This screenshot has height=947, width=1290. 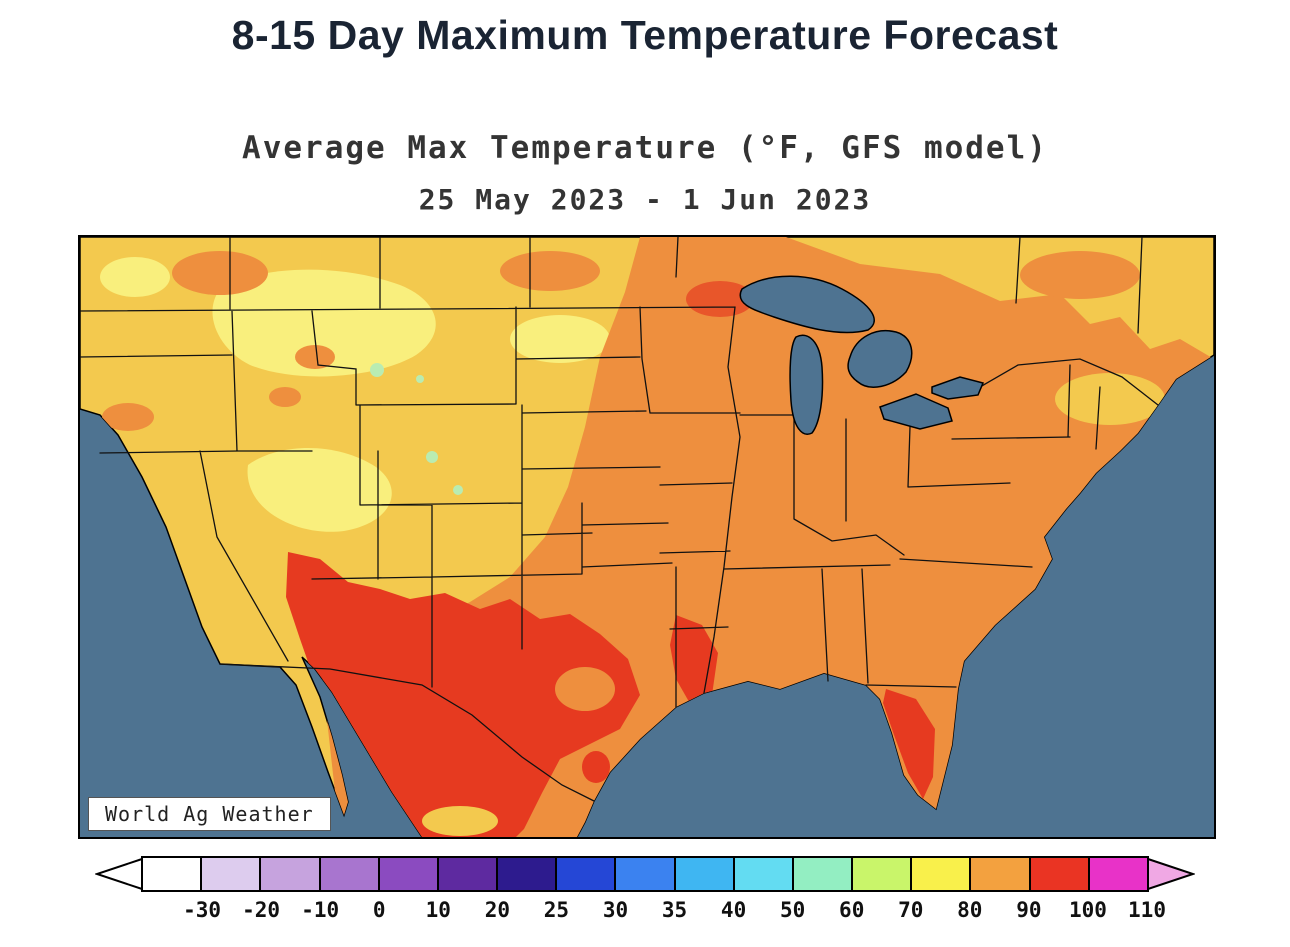 I want to click on lake-huron, so click(x=880, y=359).